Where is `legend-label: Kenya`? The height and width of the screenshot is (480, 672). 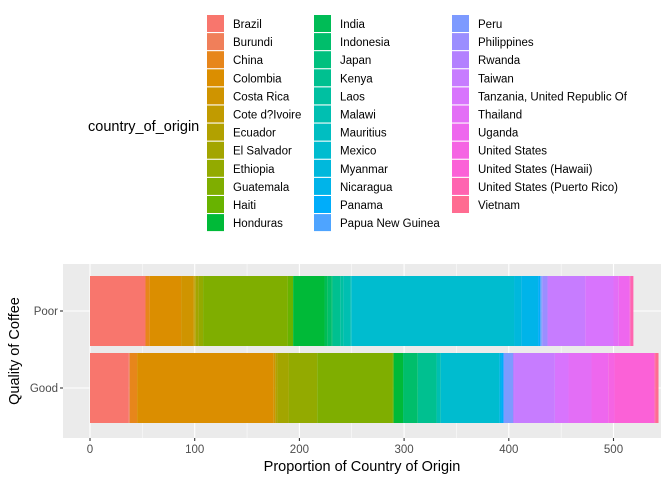 legend-label: Kenya is located at coordinates (356, 79).